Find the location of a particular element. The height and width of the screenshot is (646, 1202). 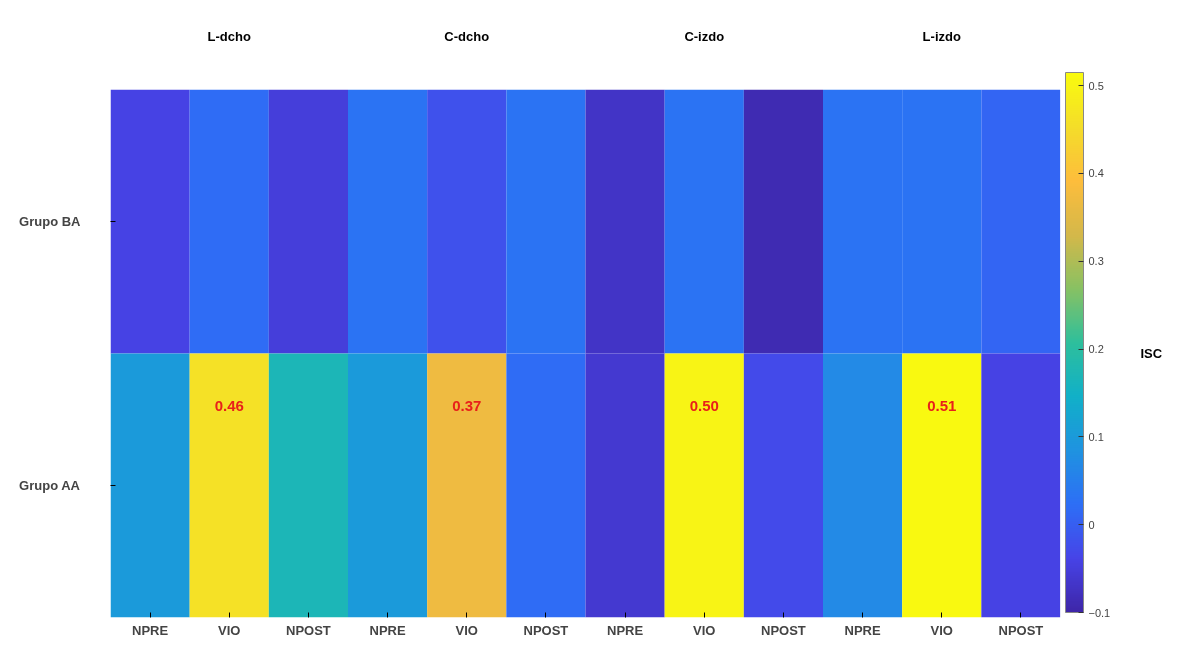

data-label: 0.46 is located at coordinates (229, 406).